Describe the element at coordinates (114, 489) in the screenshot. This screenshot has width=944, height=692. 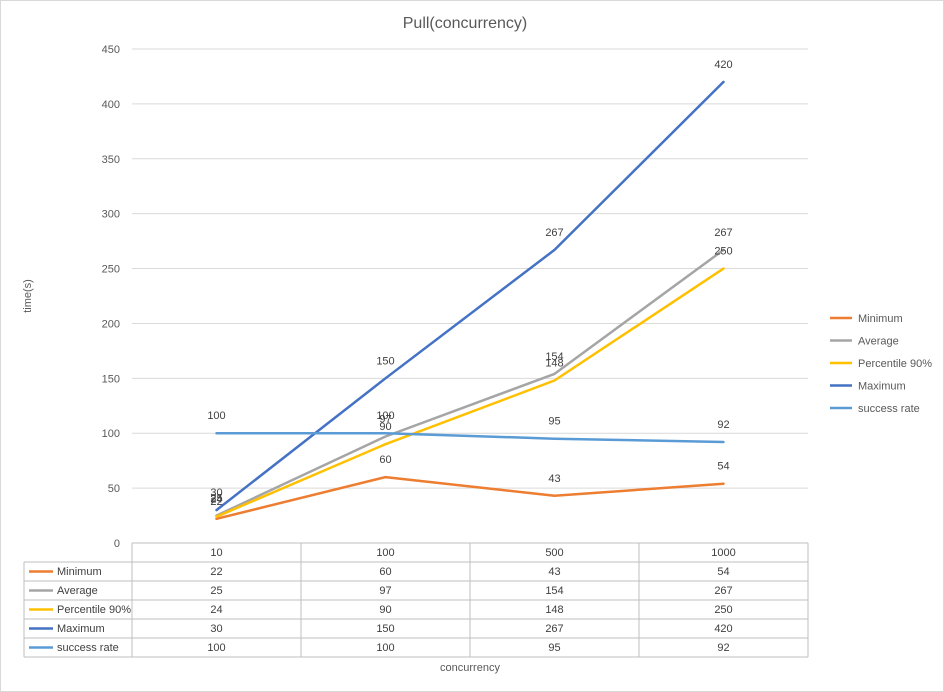
I see `y-tick-label: 50` at that location.